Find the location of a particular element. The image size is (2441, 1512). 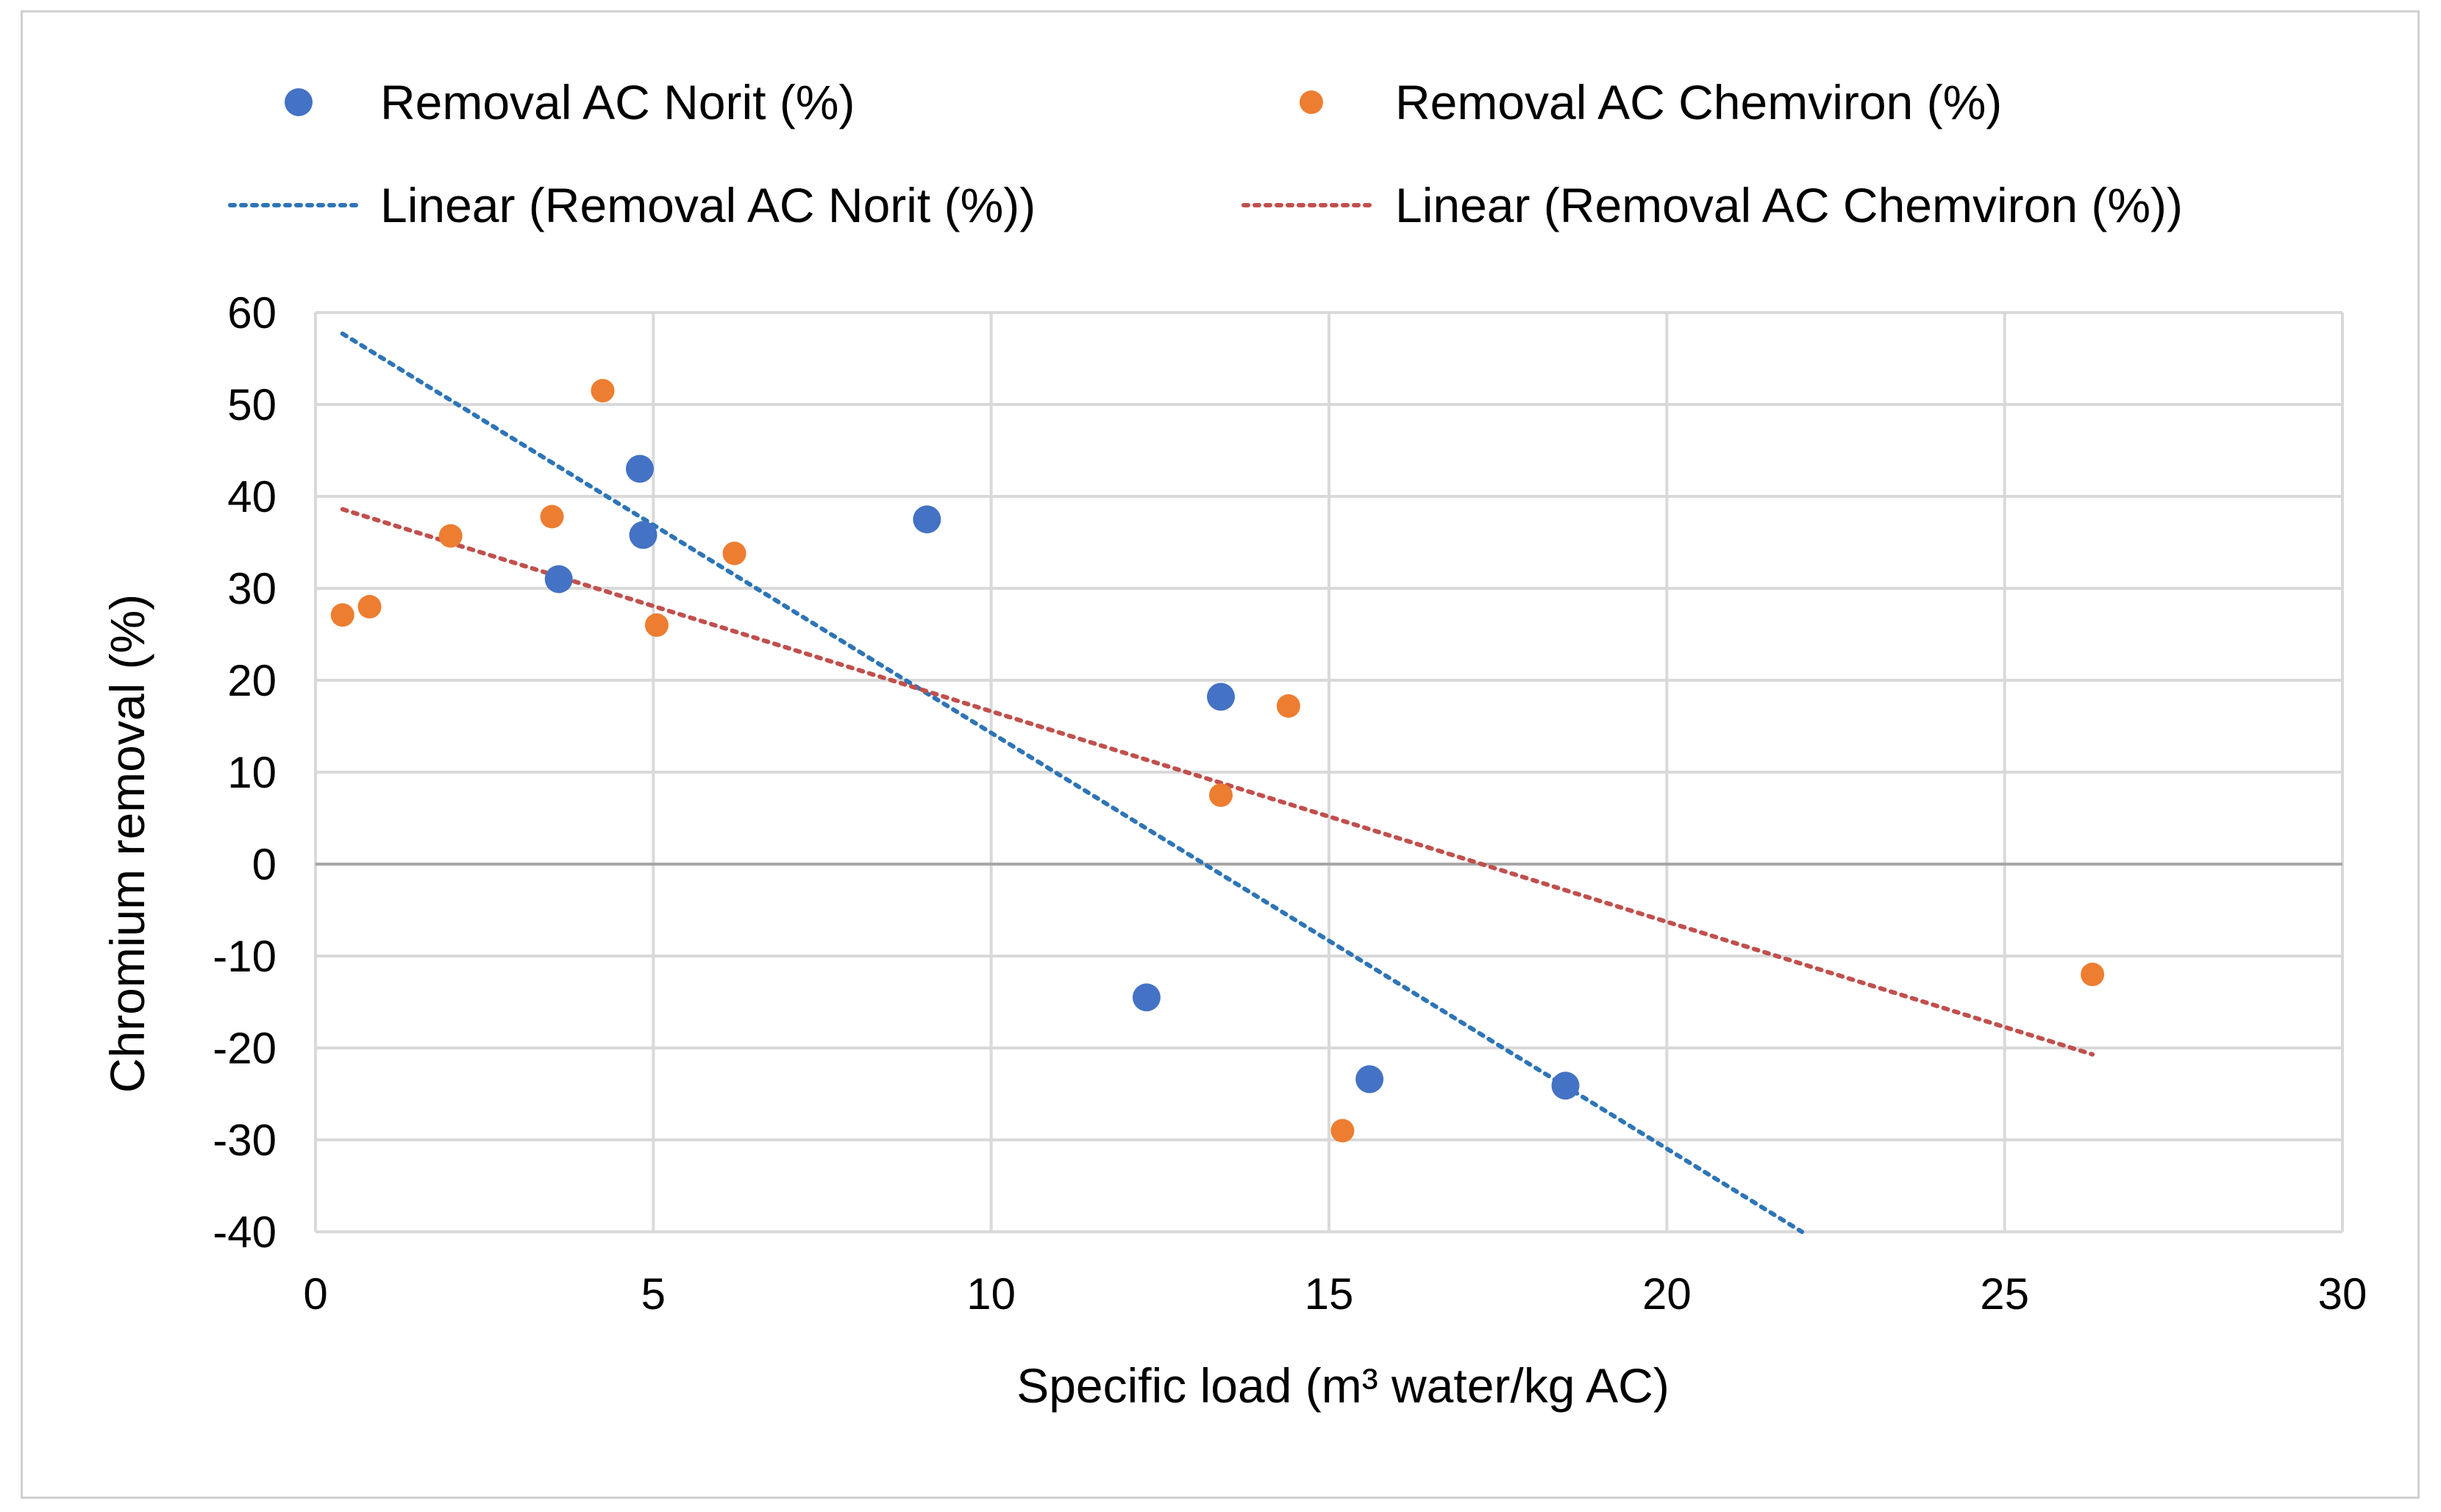

x-tick-label: 25 is located at coordinates (2004, 1294).